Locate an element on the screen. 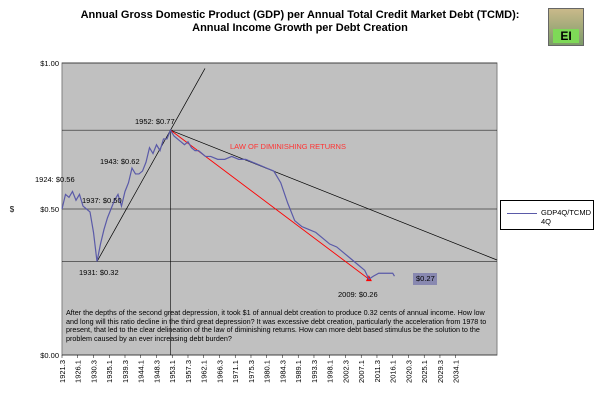 The height and width of the screenshot is (413, 600). annotation: 1943: $0.62 is located at coordinates (120, 161).